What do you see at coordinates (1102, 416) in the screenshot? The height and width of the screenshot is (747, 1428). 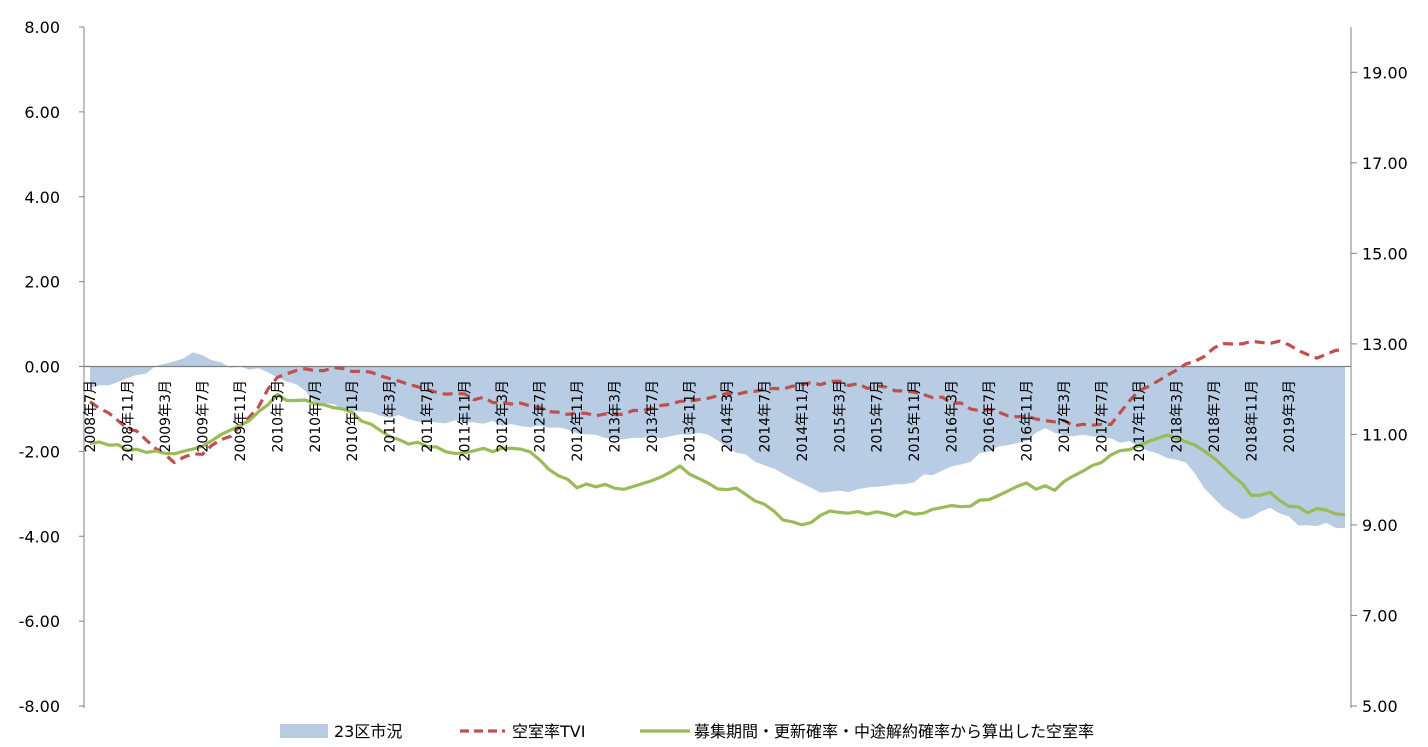 I see `x-tick-label: 2017年7月` at bounding box center [1102, 416].